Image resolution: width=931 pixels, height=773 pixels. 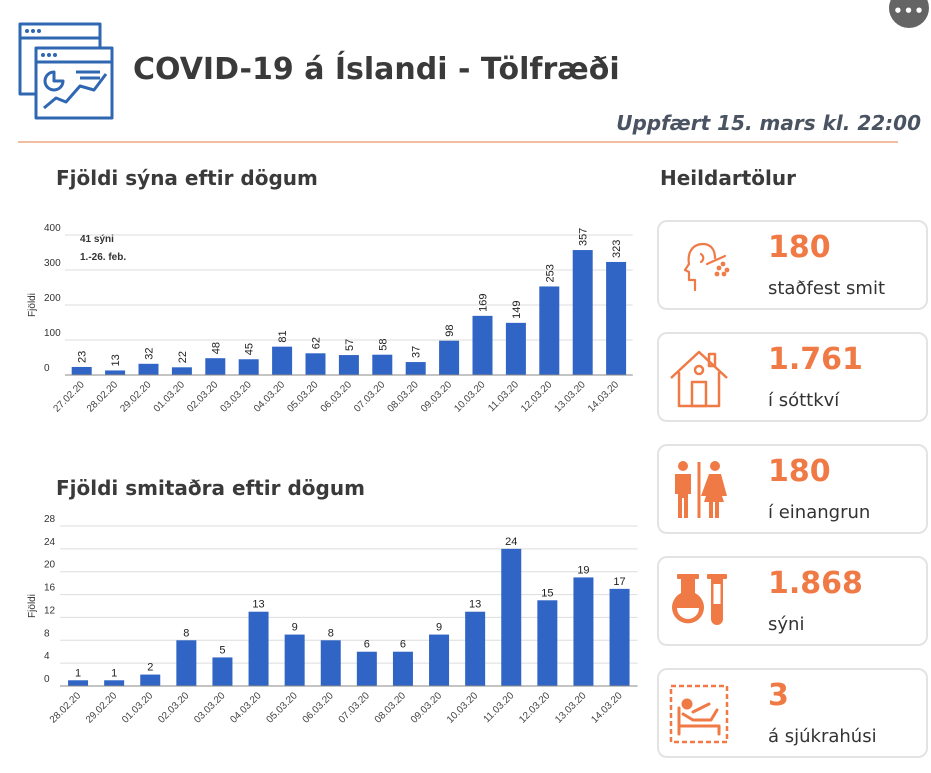 What do you see at coordinates (470, 397) in the screenshot?
I see `tests-x-tick-label: 10.03.20` at bounding box center [470, 397].